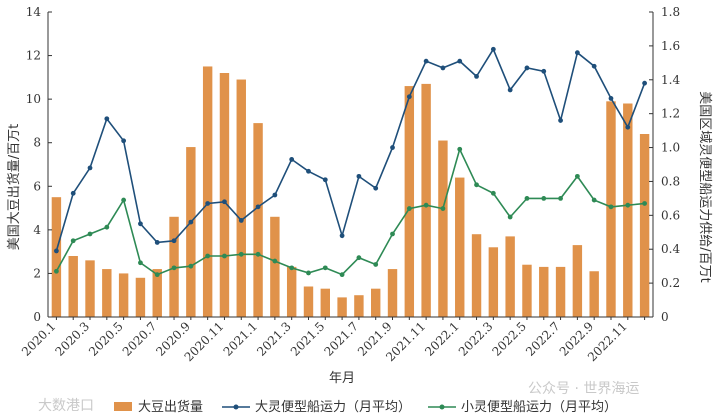 The height and width of the screenshot is (420, 718). I want to click on small-point-2022.8, so click(577, 176).